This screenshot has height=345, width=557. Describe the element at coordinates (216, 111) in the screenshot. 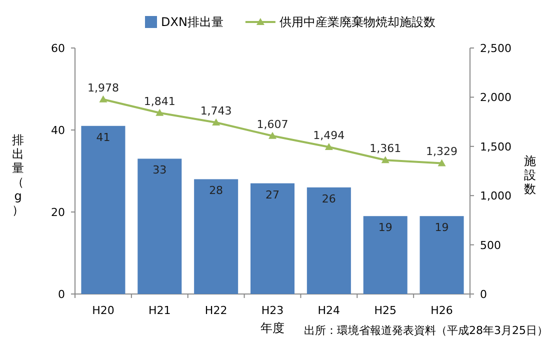

I see `data-label: 1,743` at that location.